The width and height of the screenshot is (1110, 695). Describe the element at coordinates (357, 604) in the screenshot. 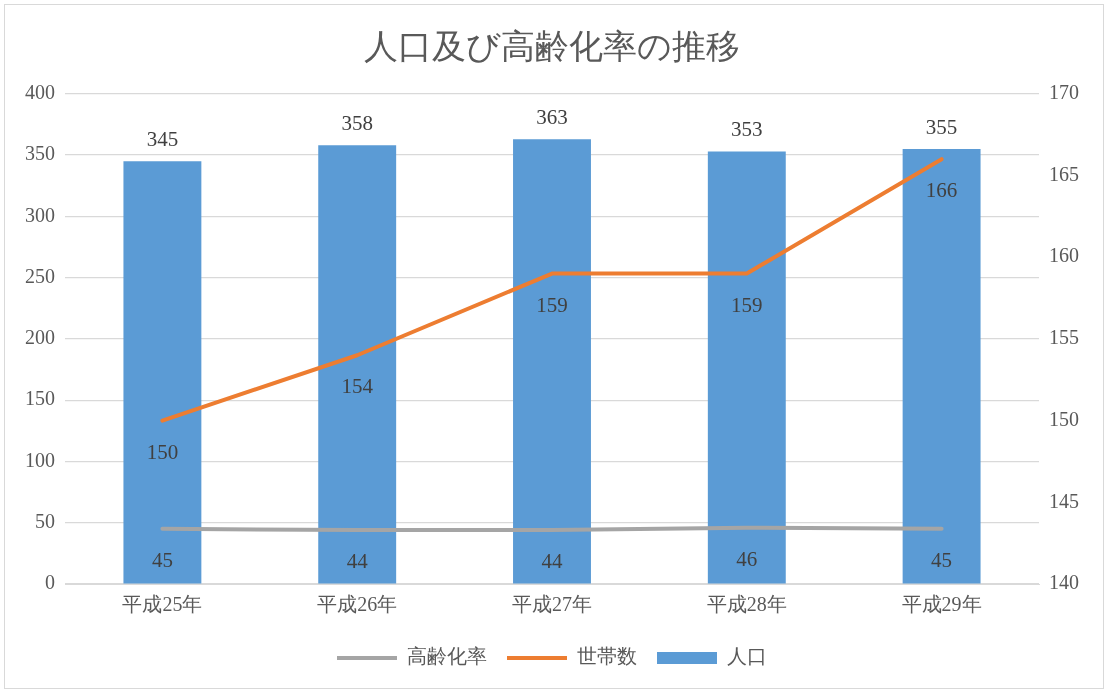

I see `x-tick-label: 平成26年` at that location.